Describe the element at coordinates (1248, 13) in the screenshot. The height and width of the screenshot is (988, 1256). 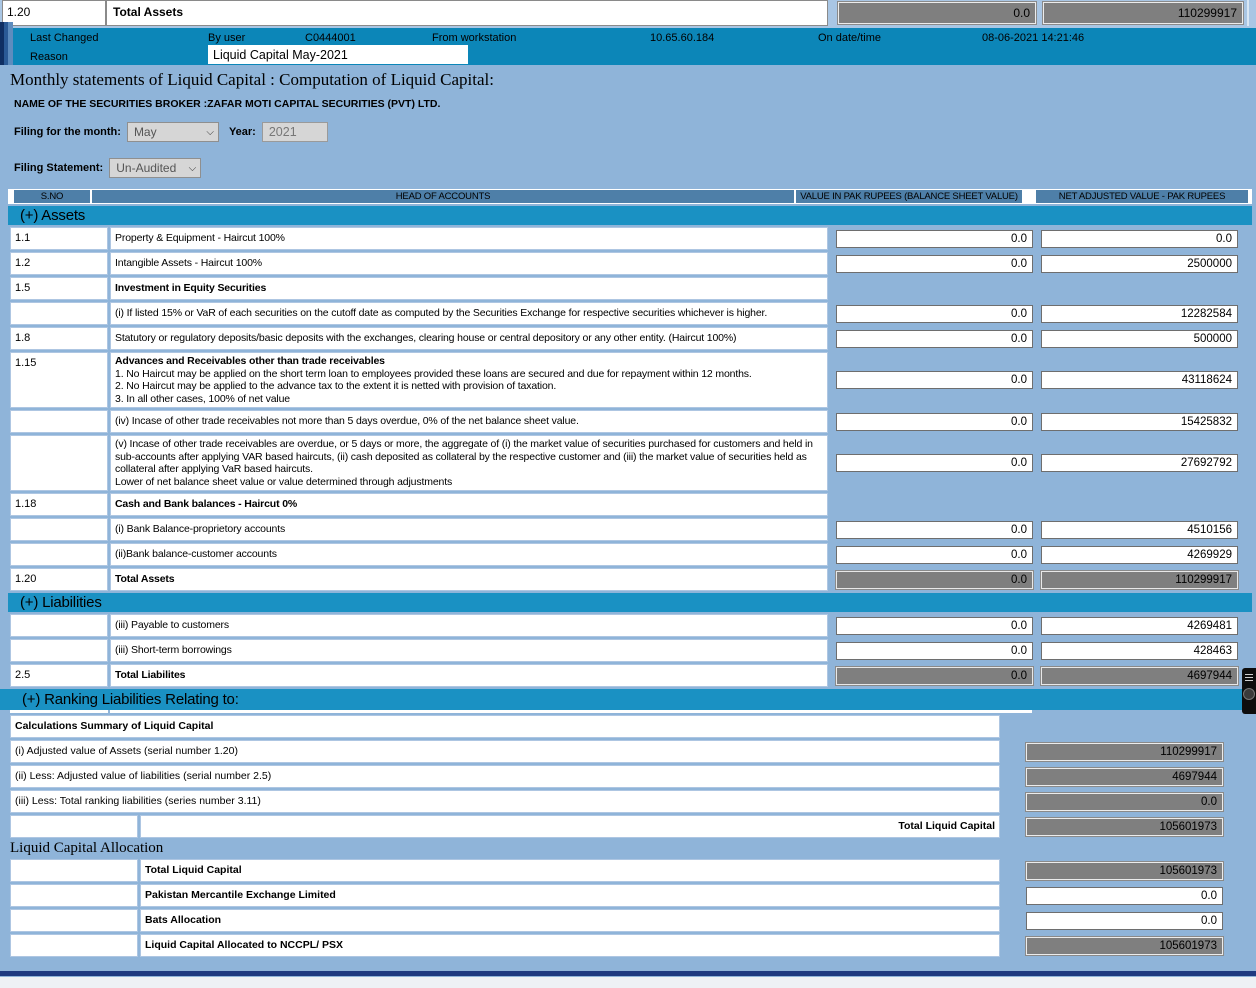
I see `scrollbar-track-edge` at that location.